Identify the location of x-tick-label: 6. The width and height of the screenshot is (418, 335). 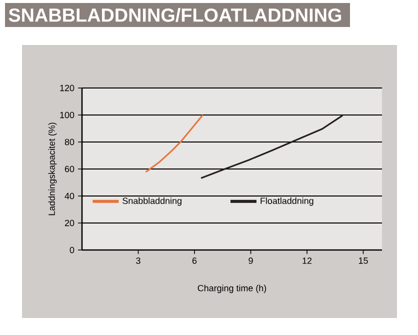
(194, 261).